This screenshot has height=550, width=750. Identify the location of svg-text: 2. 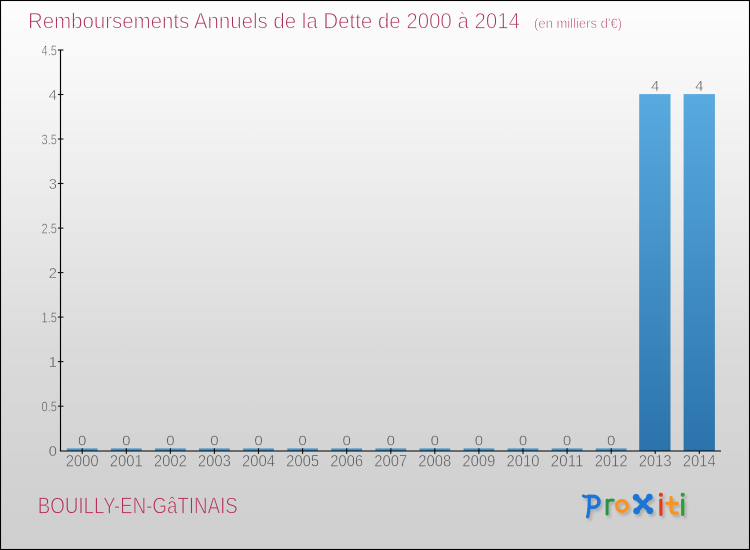
(53, 273).